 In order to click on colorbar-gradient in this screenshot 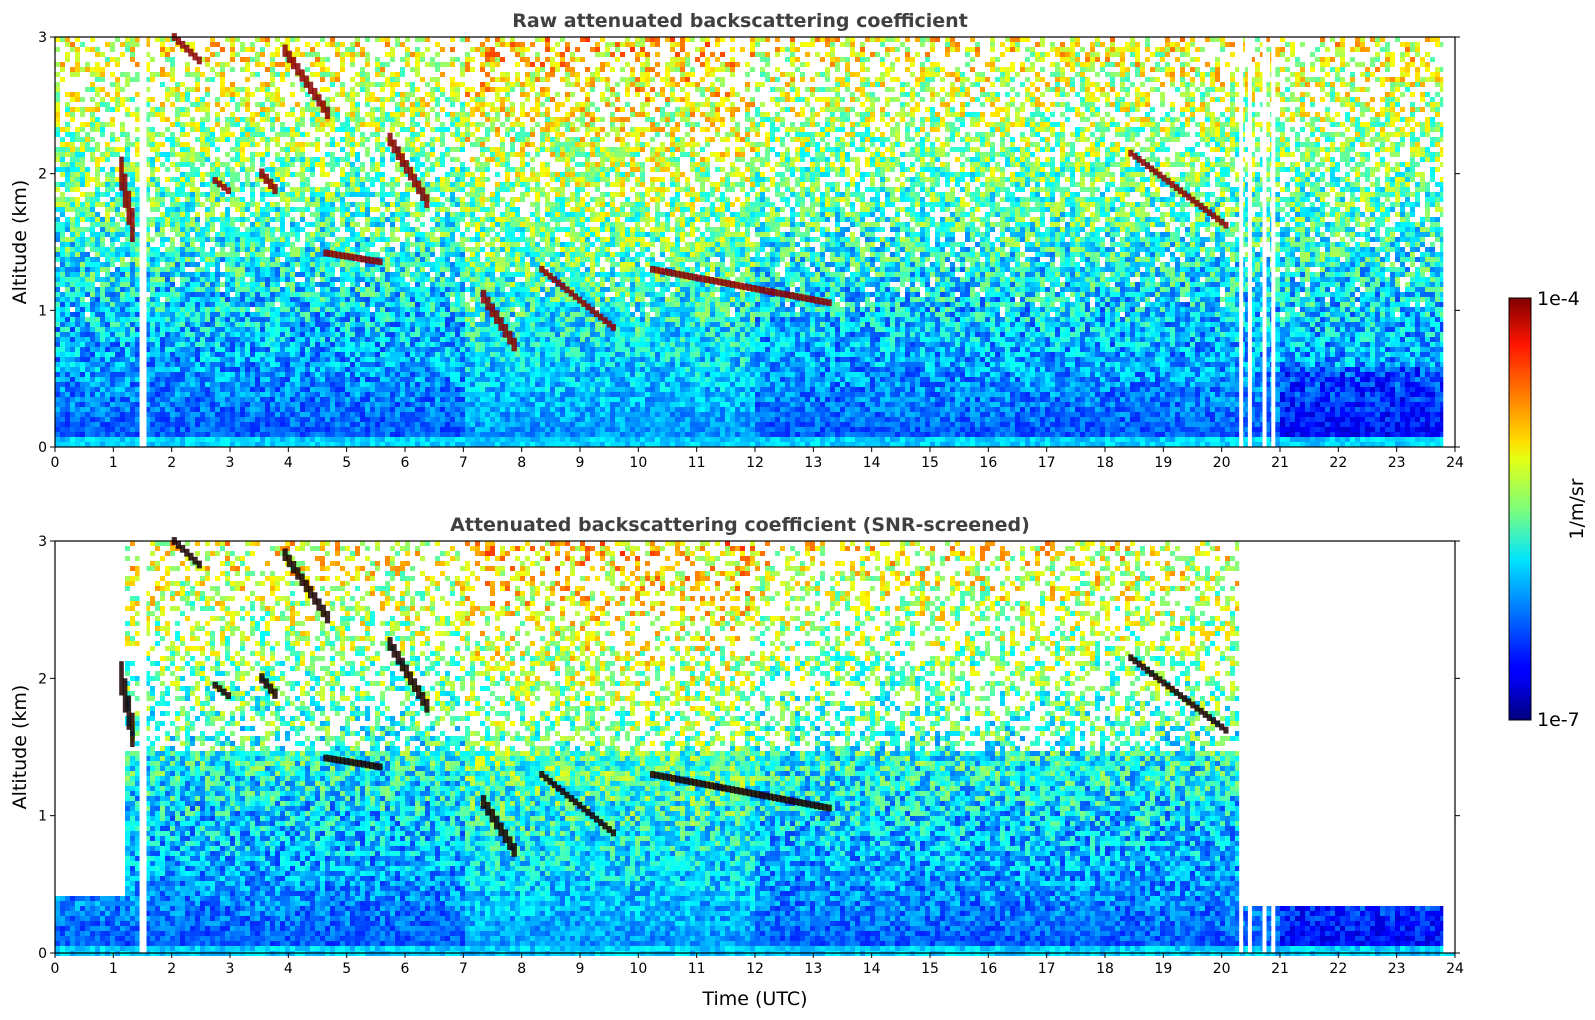, I will do `click(1520, 509)`.